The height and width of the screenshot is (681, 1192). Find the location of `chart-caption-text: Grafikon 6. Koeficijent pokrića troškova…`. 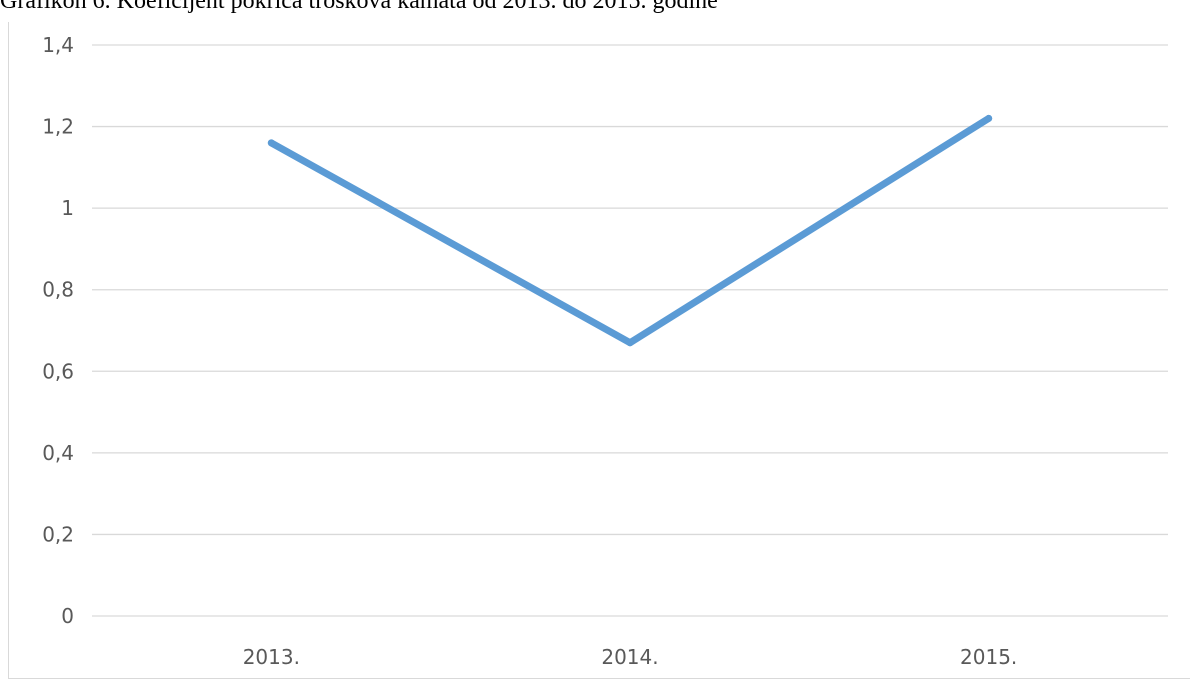

chart-caption-text: Grafikon 6. Koeficijent pokrića troškova… is located at coordinates (359, 7).